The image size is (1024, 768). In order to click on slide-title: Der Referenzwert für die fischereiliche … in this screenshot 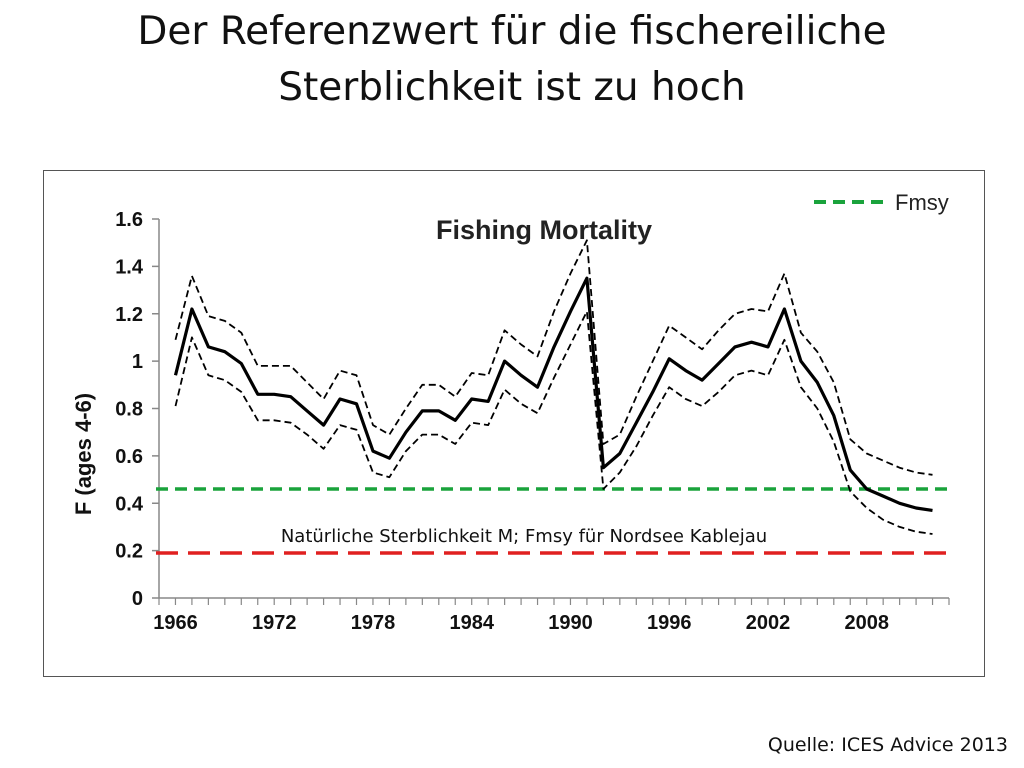, I will do `click(512, 60)`.